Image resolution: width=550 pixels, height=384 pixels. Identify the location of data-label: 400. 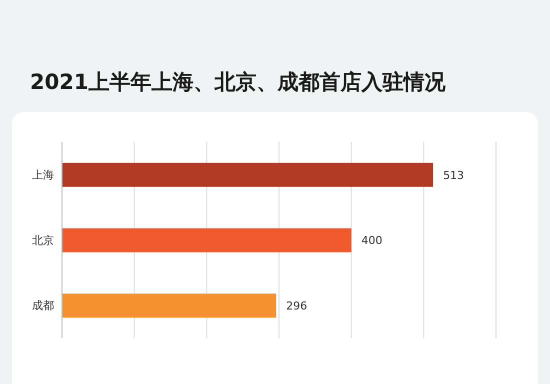
(371, 241).